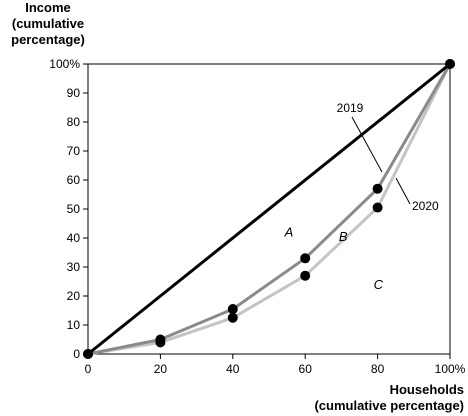 The height and width of the screenshot is (416, 468). I want to click on x-axis-title-line: Households, so click(426, 389).